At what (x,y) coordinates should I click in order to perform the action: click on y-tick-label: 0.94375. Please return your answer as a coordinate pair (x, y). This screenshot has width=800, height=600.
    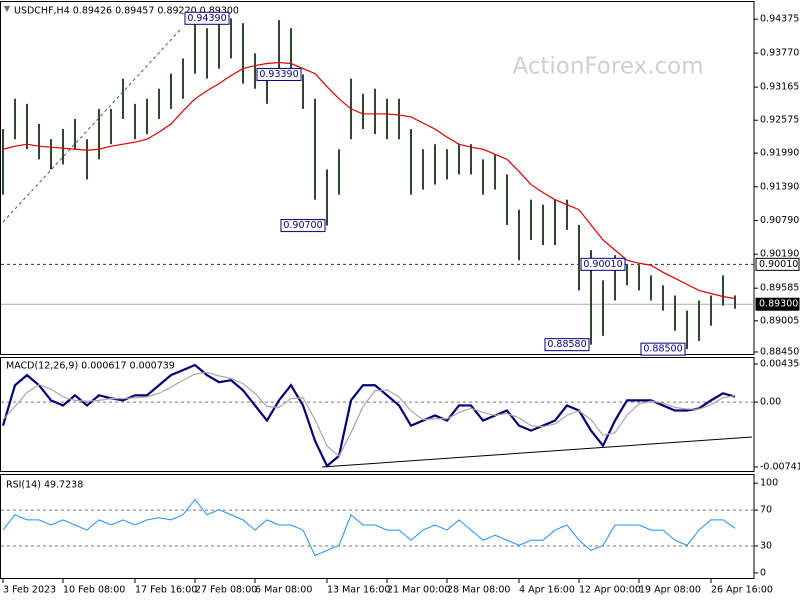
    Looking at the image, I should click on (779, 19).